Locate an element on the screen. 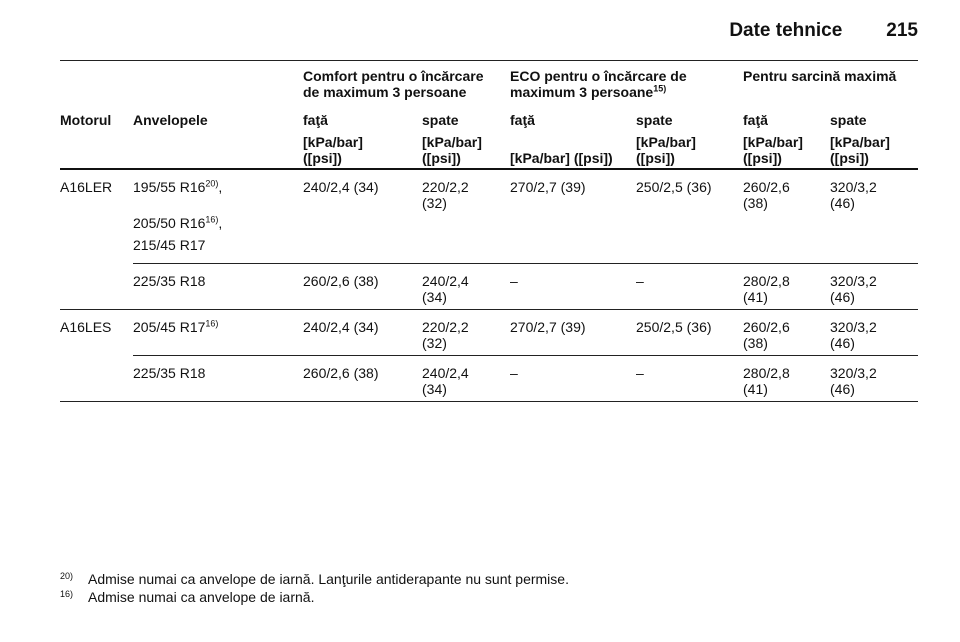 The image size is (960, 642). tyre-size: 205/50 R16 is located at coordinates (169, 223).